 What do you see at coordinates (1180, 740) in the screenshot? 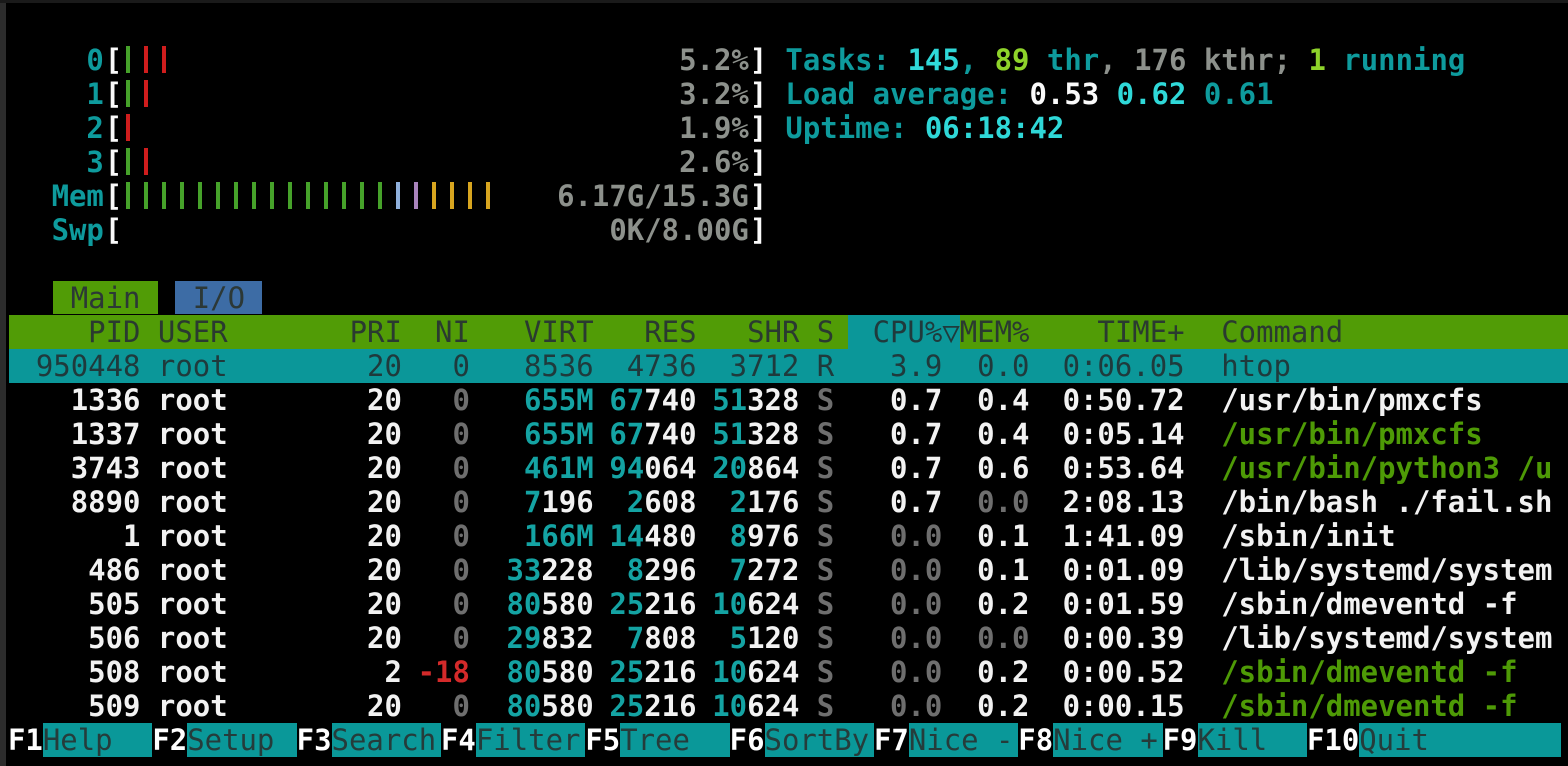
I see `function-key: F9` at bounding box center [1180, 740].